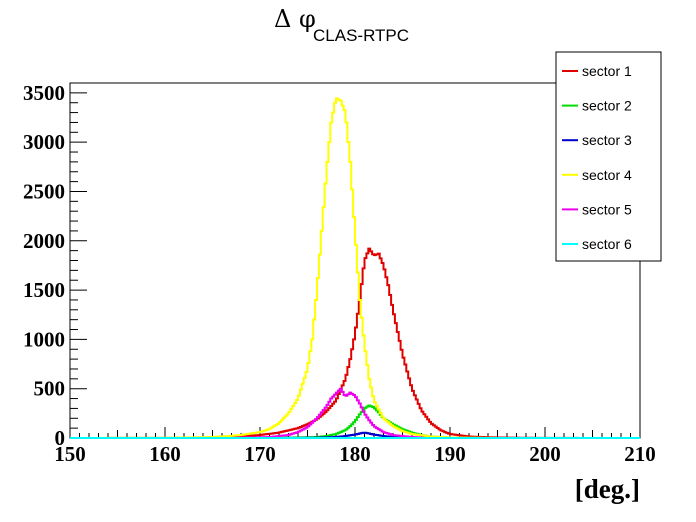  What do you see at coordinates (607, 209) in the screenshot?
I see `legend-label: sector 5` at bounding box center [607, 209].